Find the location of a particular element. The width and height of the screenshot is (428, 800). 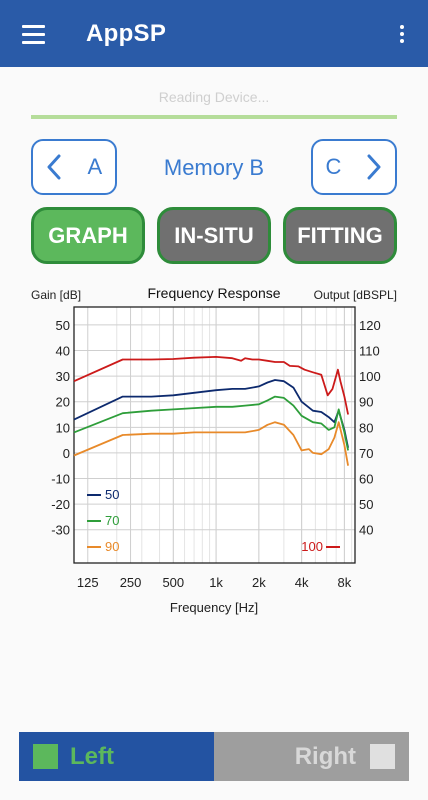

chevron-right-icon is located at coordinates (374, 167).